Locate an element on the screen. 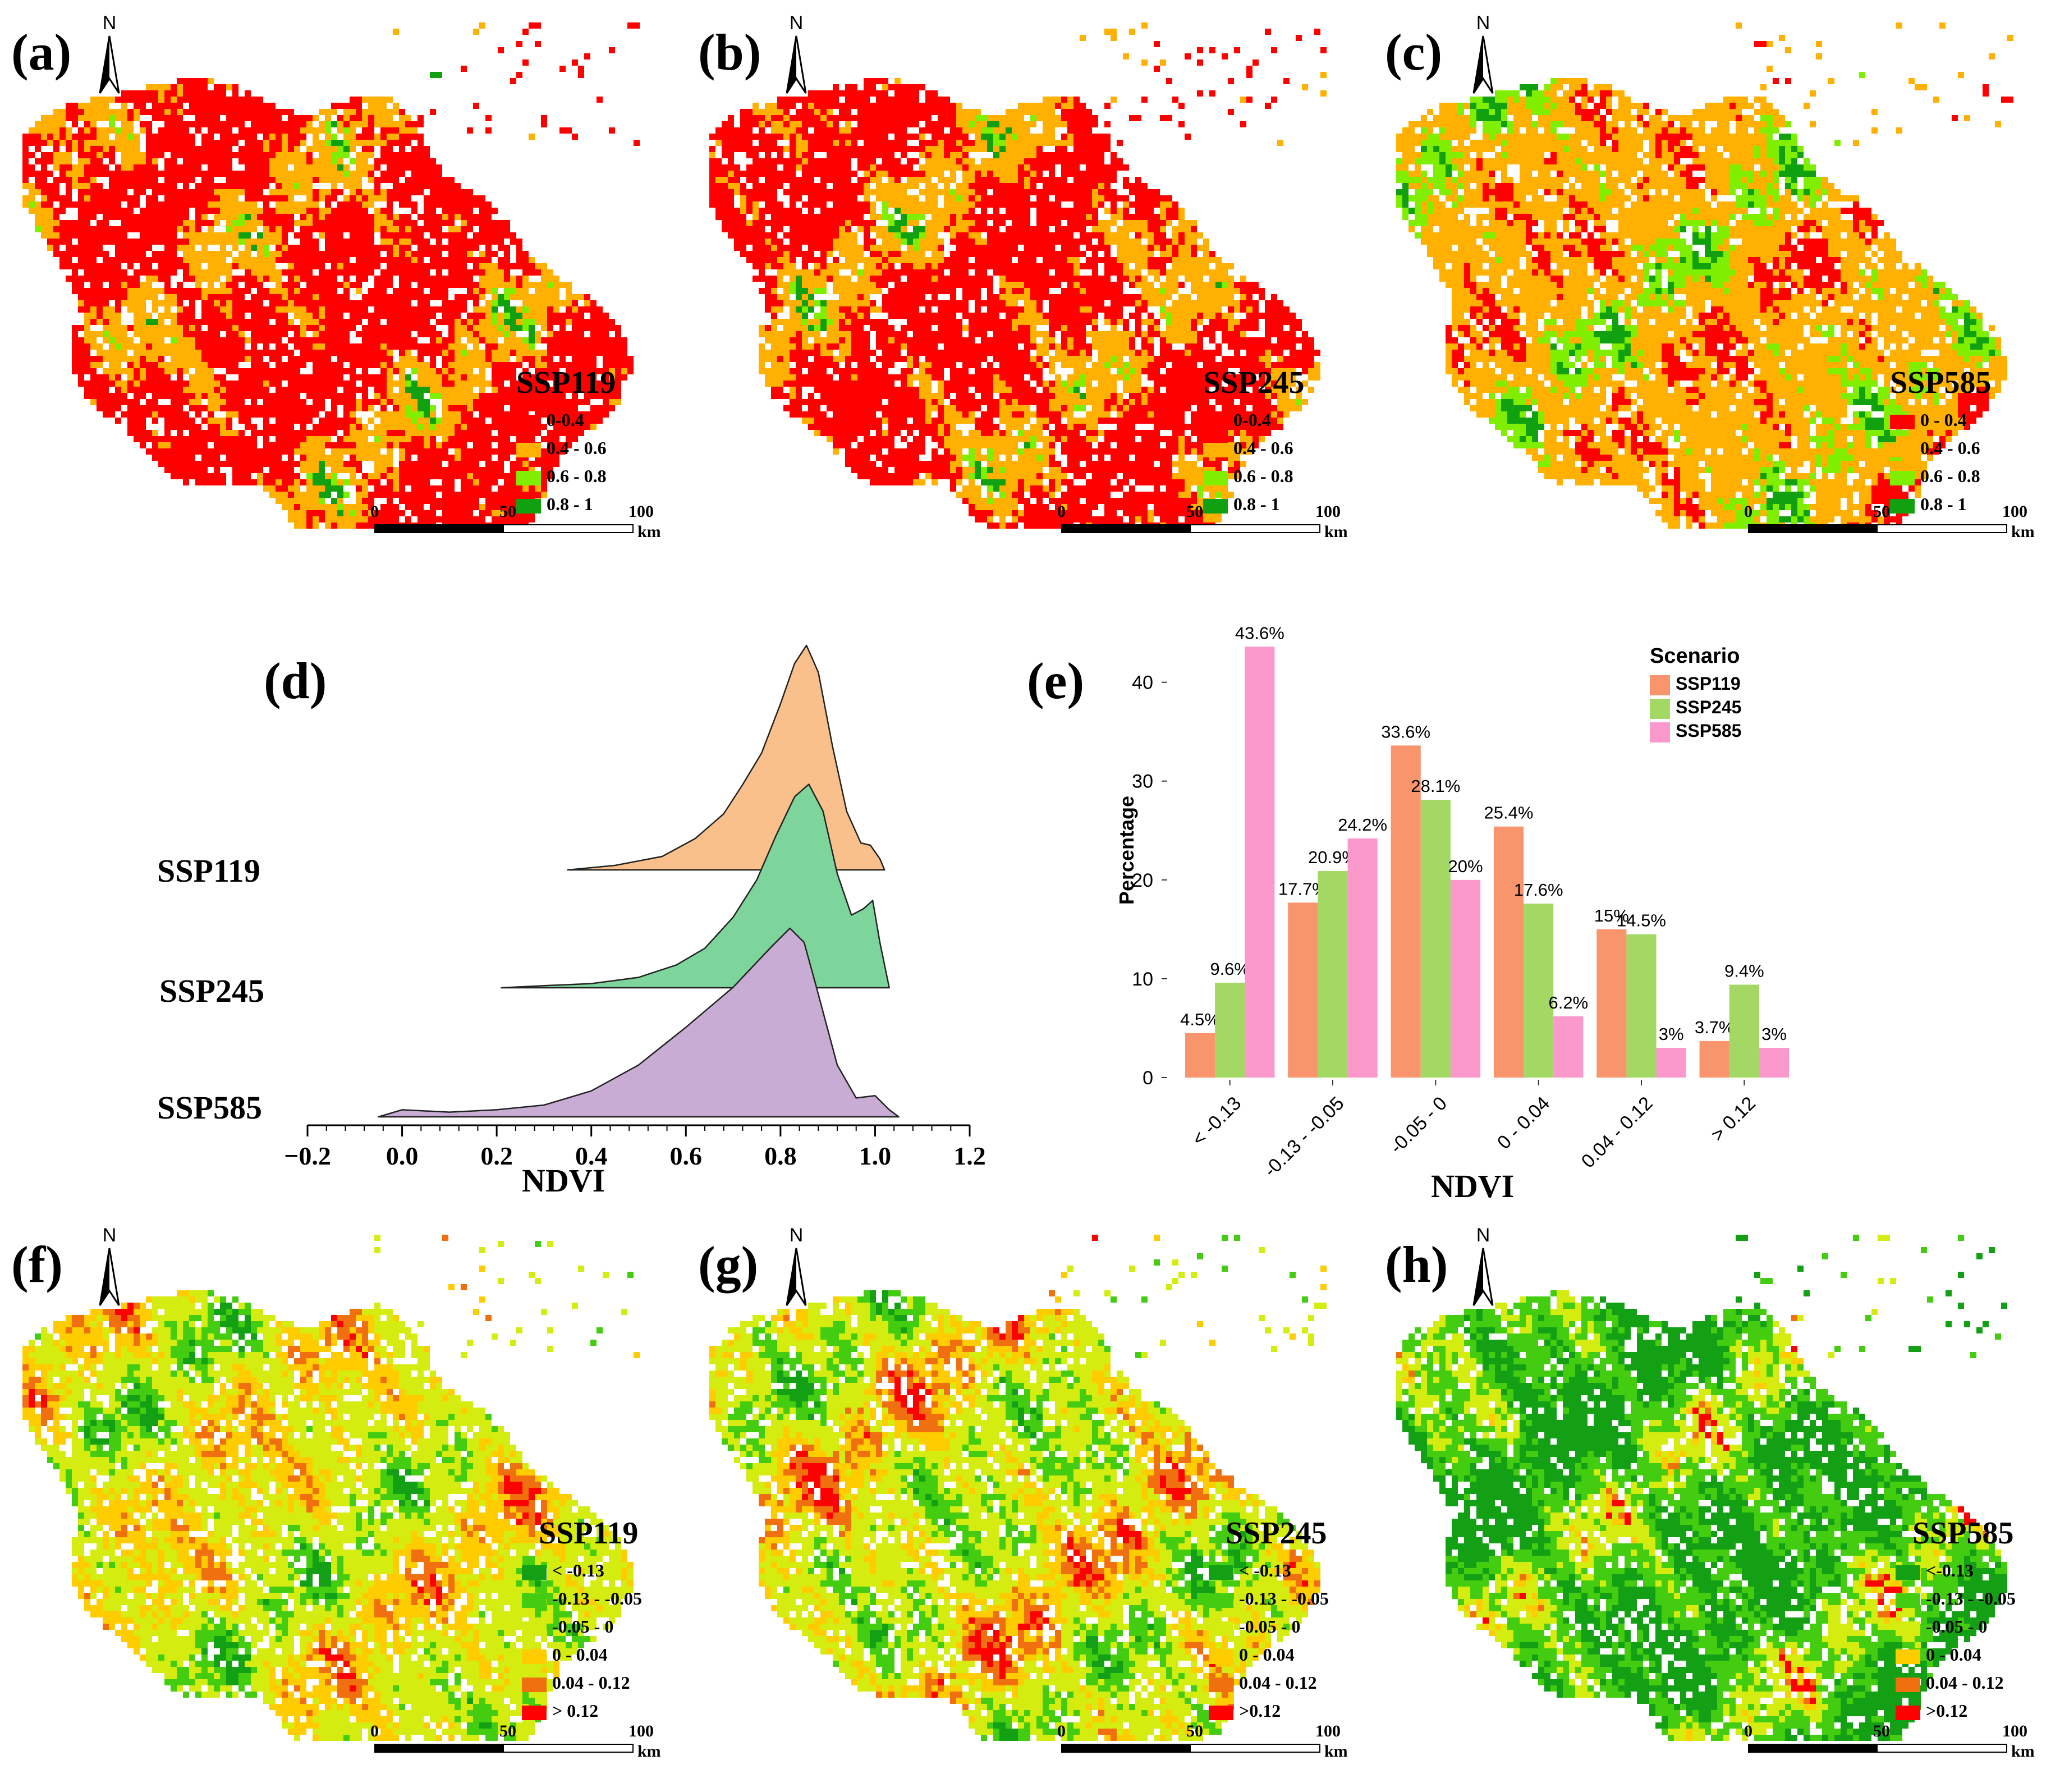 Image resolution: width=2060 pixels, height=1792 pixels. legend-item: >0.12 is located at coordinates (1245, 1711).